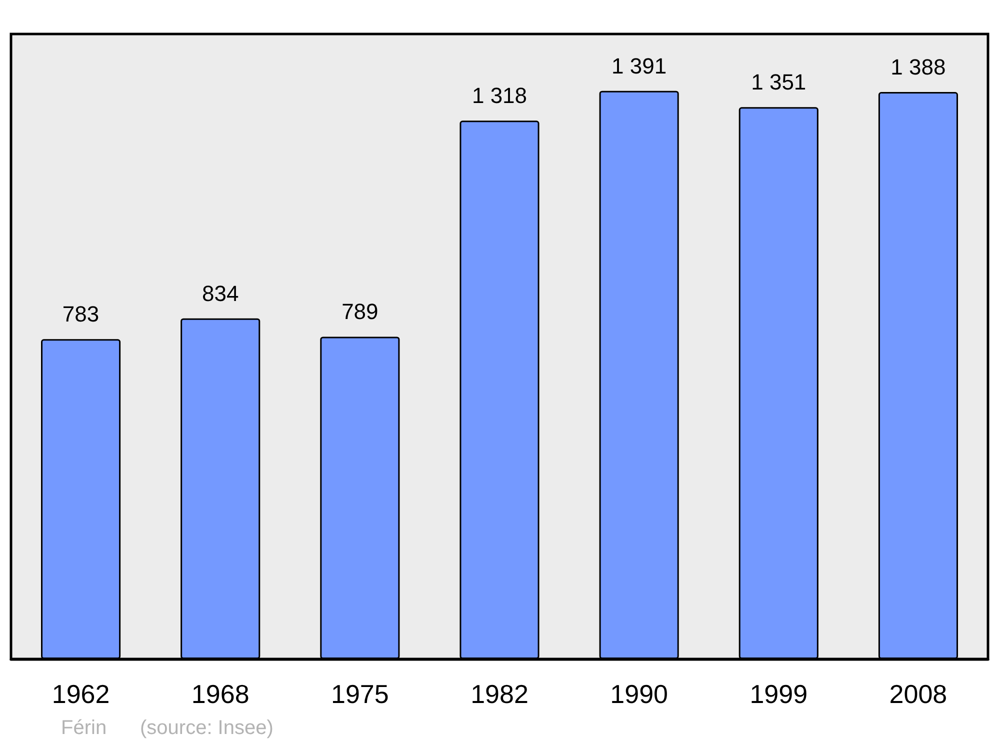 Image resolution: width=1000 pixels, height=747 pixels. Describe the element at coordinates (918, 67) in the screenshot. I see `data-label: 1 388` at that location.